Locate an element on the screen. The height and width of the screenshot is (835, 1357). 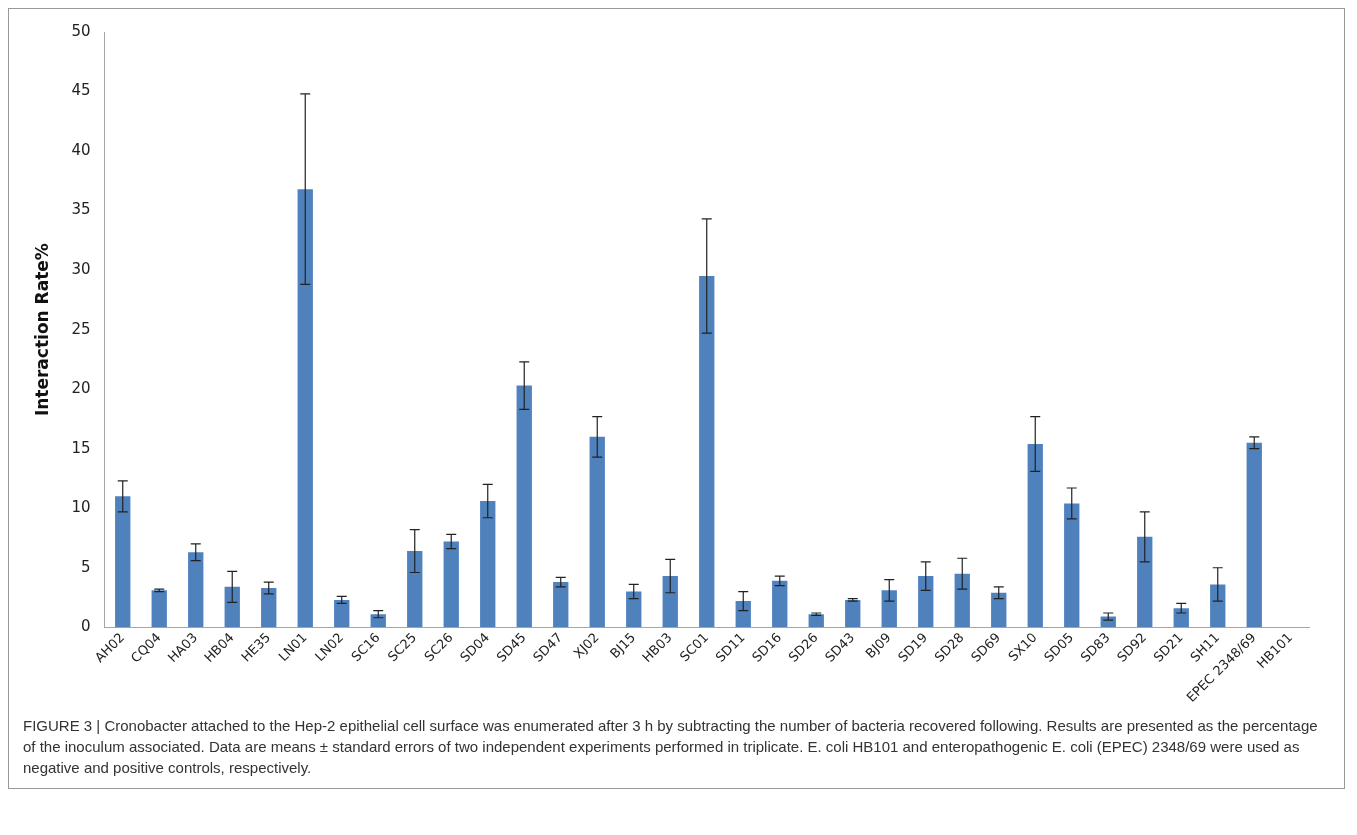
caption: FIGURE 3 | Cronobacter attached to the Hep-2 epithelial cell surface was enumerated after 3 h by subtracting the number of bacteria recovered following. Results are presented as the percentage of the inoculum associated. Data are means ± standard errors of two independent experiments performed in triplicate. E. coli HB101 and enteropathogenic E. coli (EPEC) 2348/69 were used as negative and positive controls, respectively. is located at coordinates (670, 747).